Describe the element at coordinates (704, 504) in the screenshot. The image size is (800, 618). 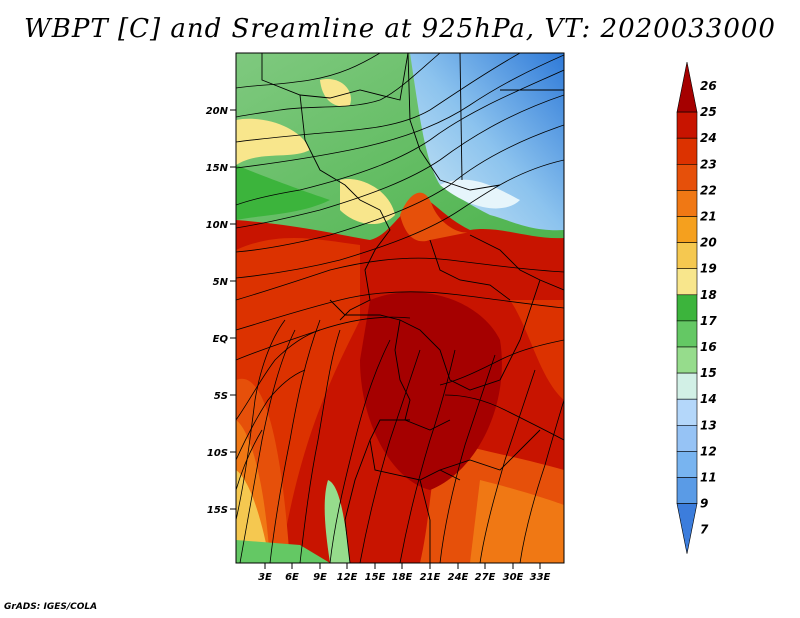
I see `colorbar-label: 9` at that location.